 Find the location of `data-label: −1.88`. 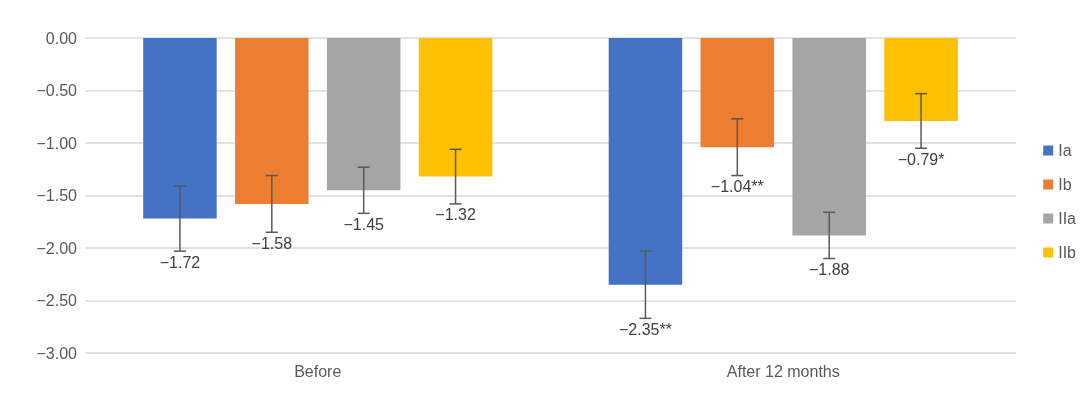

data-label: −1.88 is located at coordinates (829, 269).